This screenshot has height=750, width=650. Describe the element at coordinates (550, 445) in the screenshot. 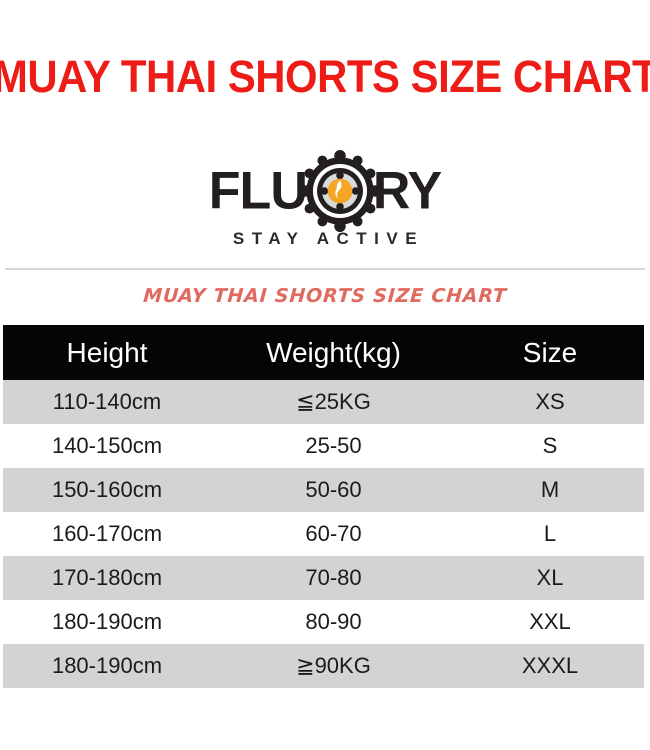

I see `cell-size: S` at that location.